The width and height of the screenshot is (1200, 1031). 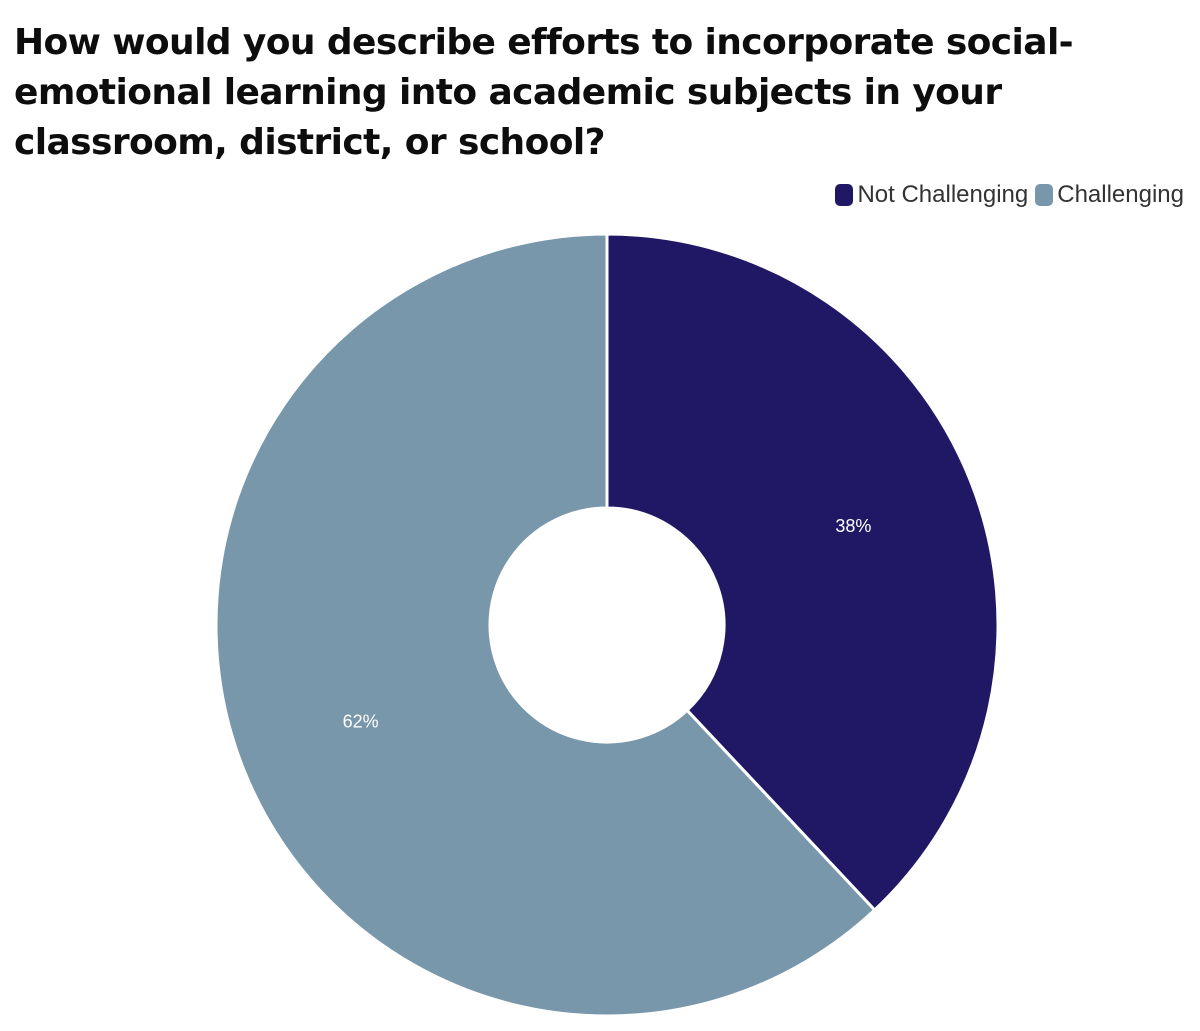 I want to click on legend-label-not-challenging: Not Challenging, so click(x=943, y=194).